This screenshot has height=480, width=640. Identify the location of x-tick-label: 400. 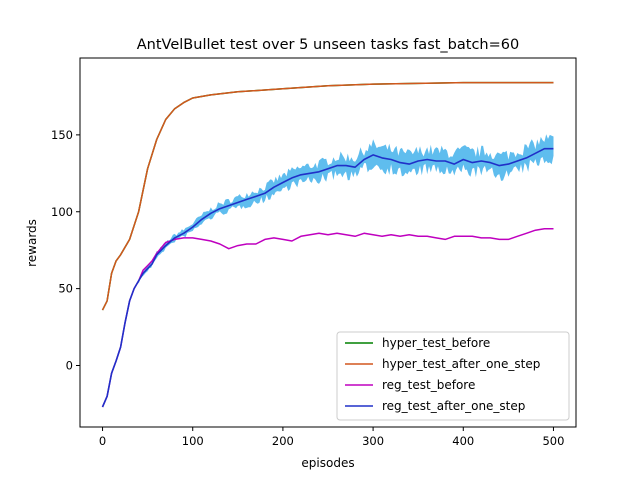
(463, 441).